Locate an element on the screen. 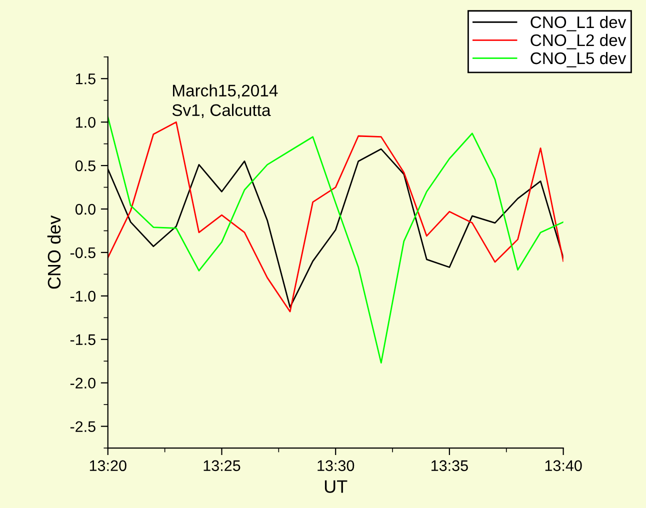 The width and height of the screenshot is (646, 508). y-tick-label: 0.0 is located at coordinates (85, 209).